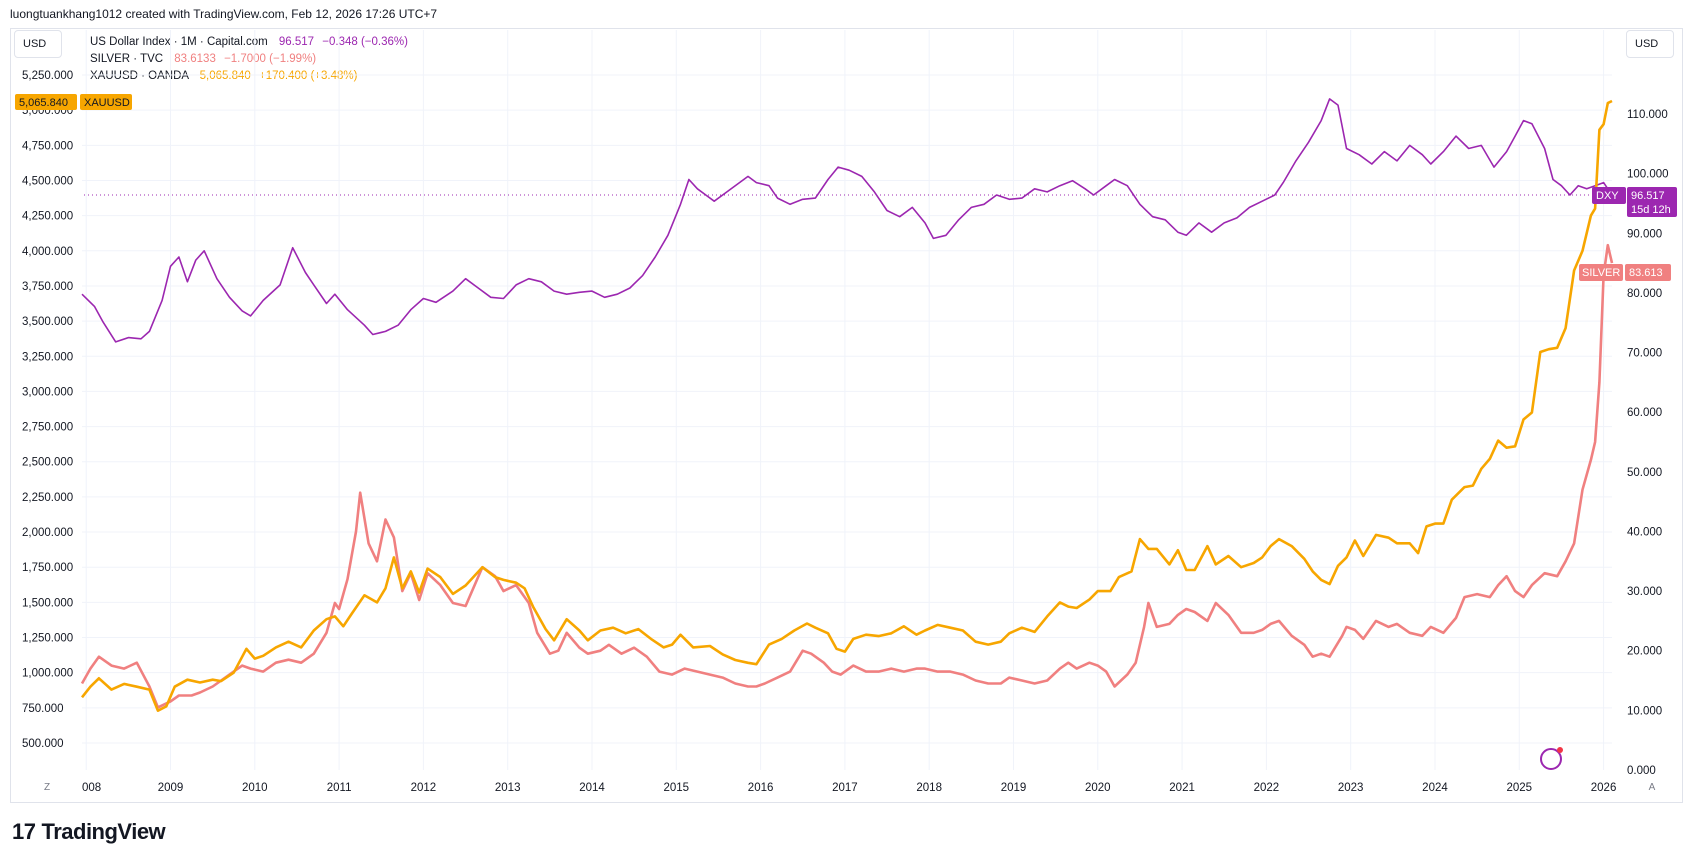  Describe the element at coordinates (296, 42) in the screenshot. I see `legend-dxy-value: 96.517` at that location.